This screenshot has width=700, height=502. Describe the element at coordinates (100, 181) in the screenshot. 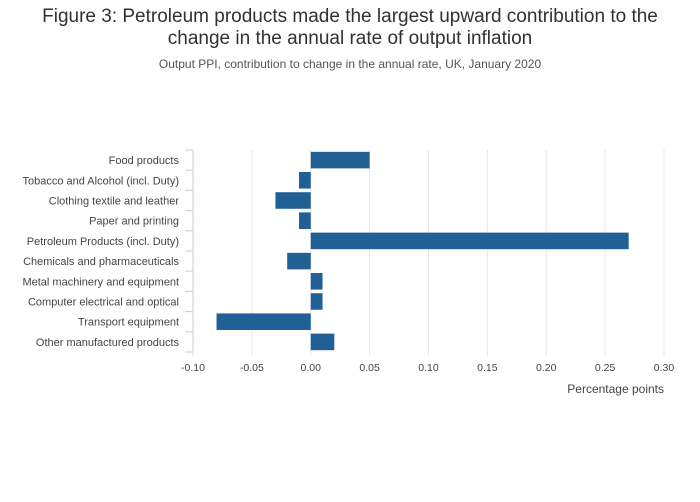

I see `category-label: Tobacco and Alcohol (incl. Duty)` at that location.